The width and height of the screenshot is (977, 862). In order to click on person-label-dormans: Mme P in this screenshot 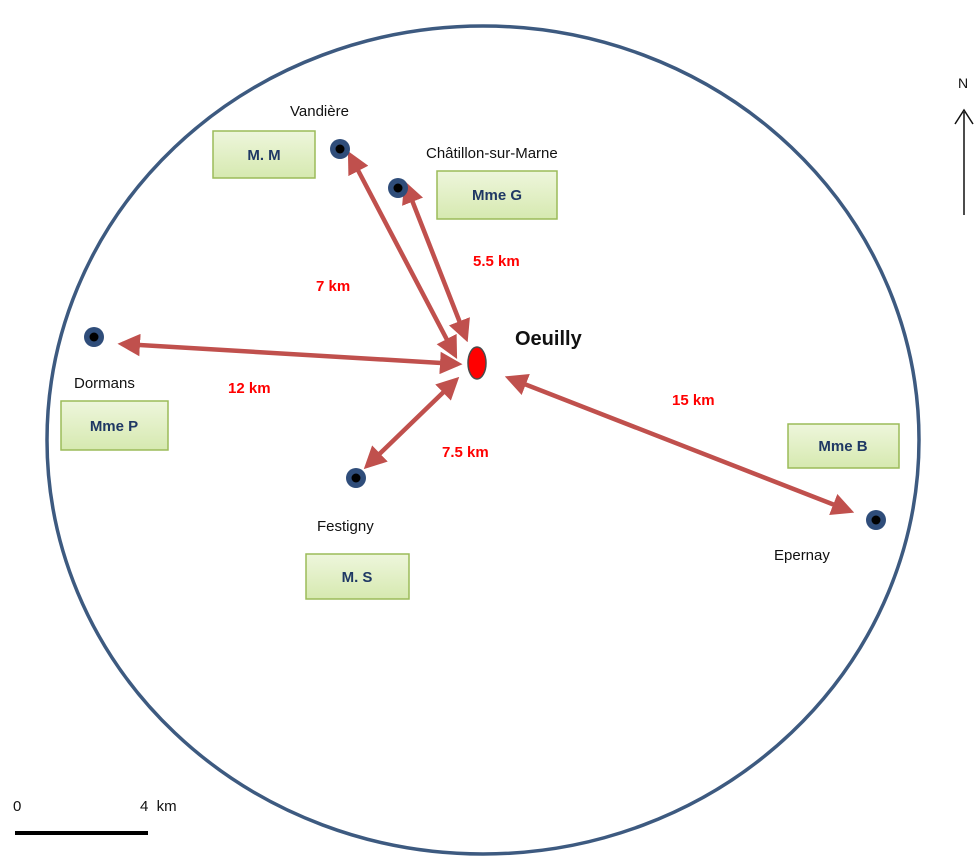, I will do `click(114, 426)`.